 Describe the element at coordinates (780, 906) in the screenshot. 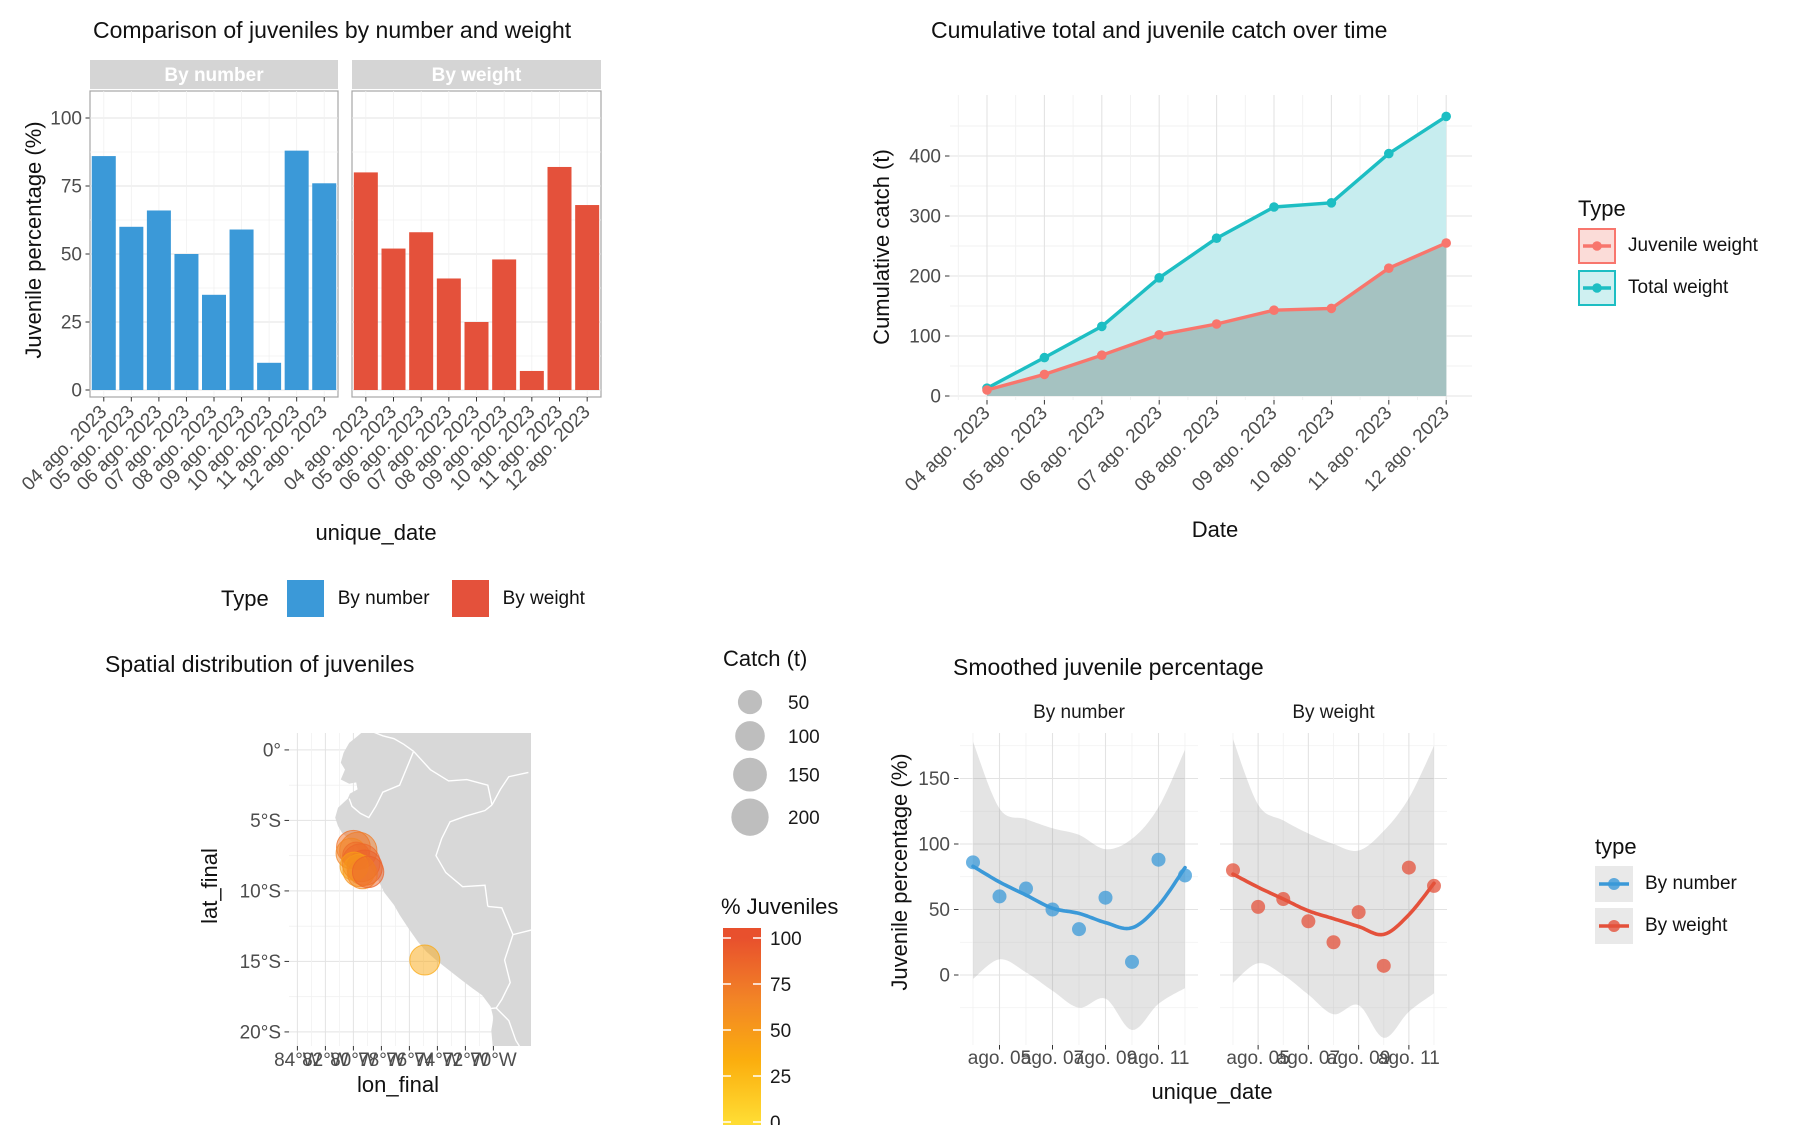

I see `color-legend-title: % Juveniles` at that location.